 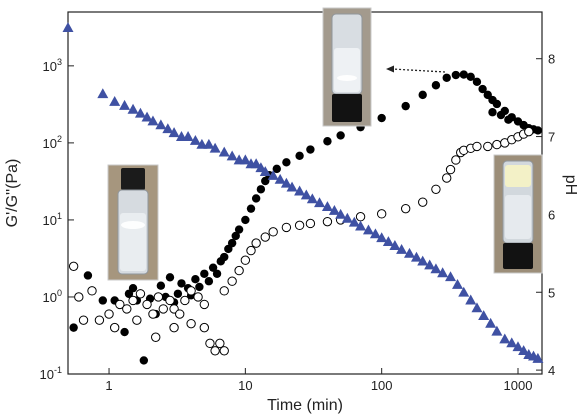 I want to click on x-tick-label: 100, so click(x=382, y=385).